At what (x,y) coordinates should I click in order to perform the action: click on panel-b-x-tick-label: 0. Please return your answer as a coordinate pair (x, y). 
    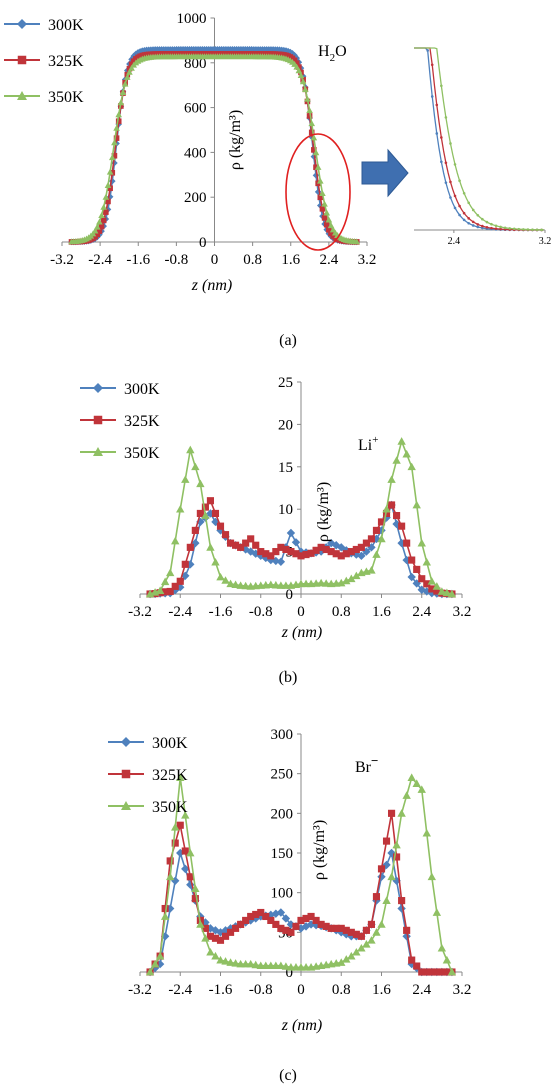
    Looking at the image, I should click on (301, 612).